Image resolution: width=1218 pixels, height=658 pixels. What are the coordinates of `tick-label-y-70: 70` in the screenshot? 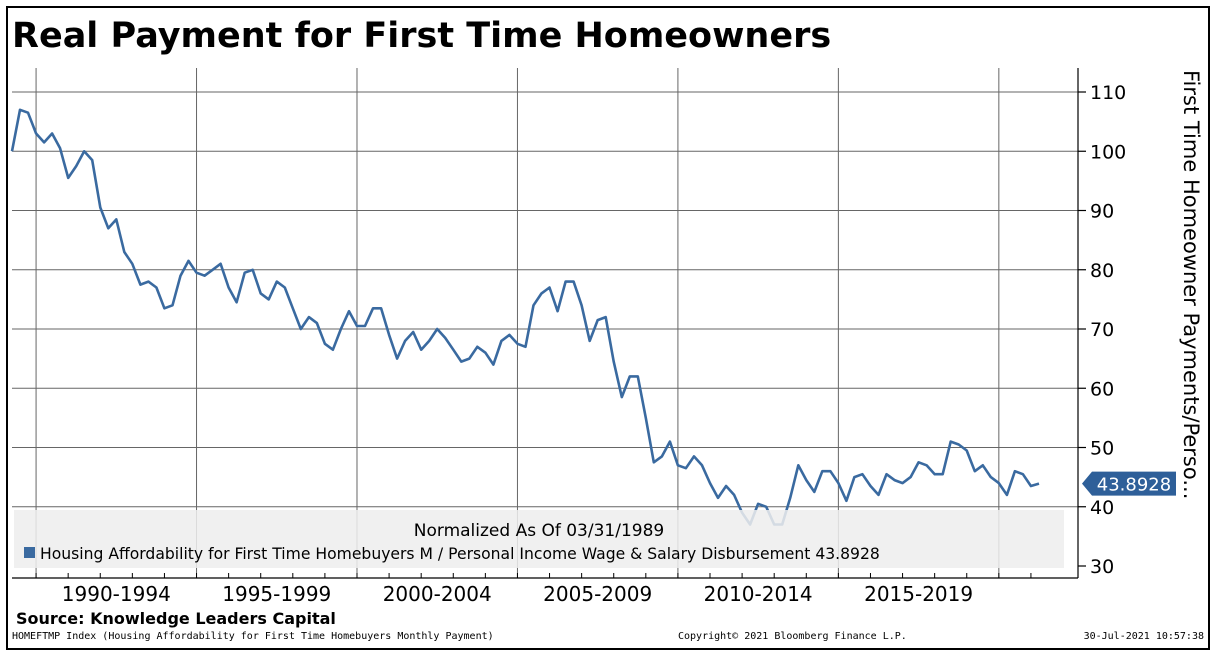 It's located at (1102, 330).